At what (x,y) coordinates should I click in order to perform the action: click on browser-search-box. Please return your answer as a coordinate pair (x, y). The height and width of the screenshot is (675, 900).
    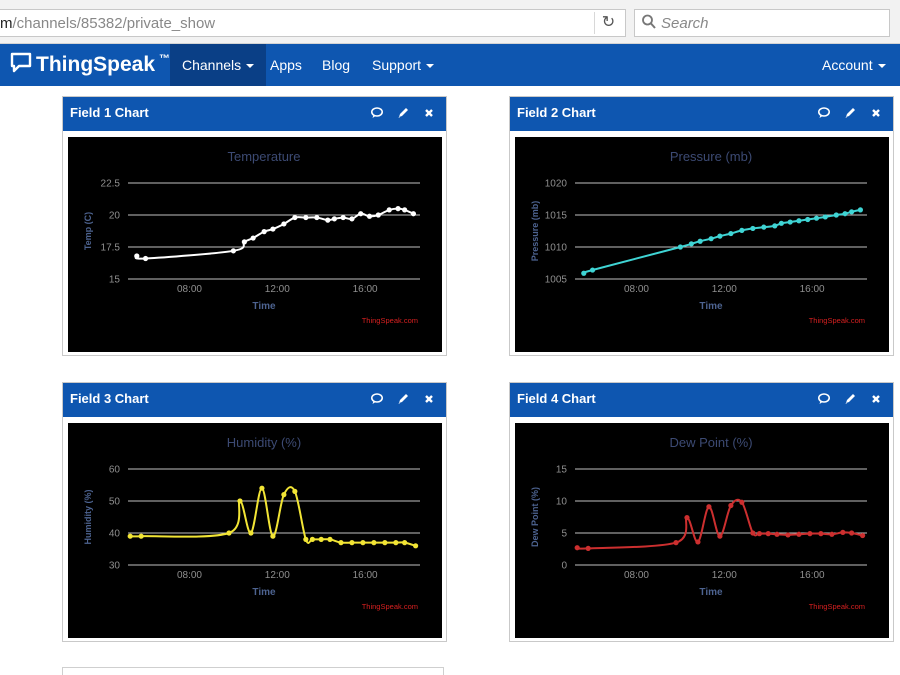
    Looking at the image, I should click on (762, 23).